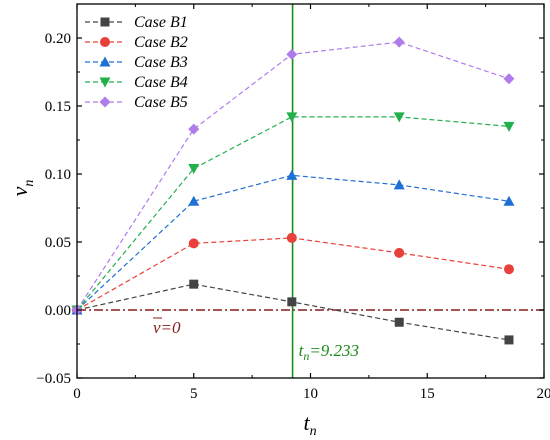 Image resolution: width=550 pixels, height=440 pixels. What do you see at coordinates (161, 62) in the screenshot?
I see `legend-label: Case B3` at bounding box center [161, 62].